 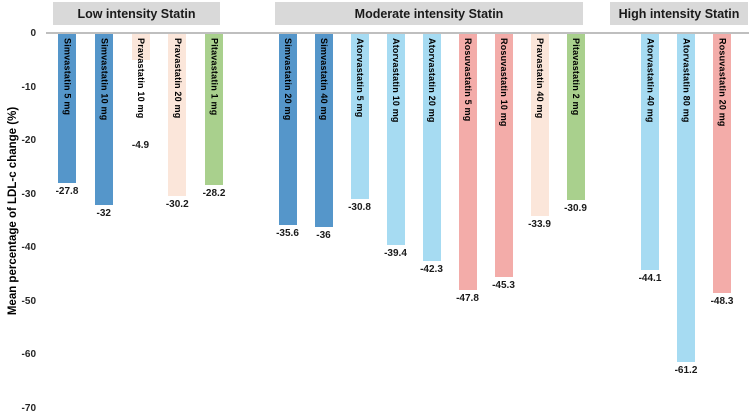 What do you see at coordinates (67, 191) in the screenshot?
I see `bar-value-label-simvastatin-5-mg: -27.8` at bounding box center [67, 191].